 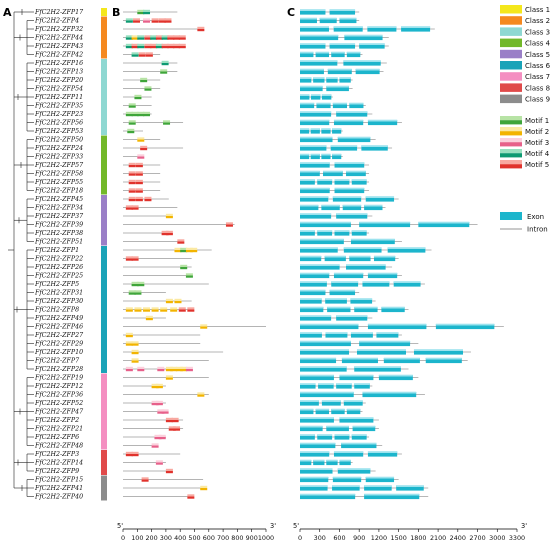 What do you see at coordinates (180, 538) in the screenshot?
I see `motif-axis-tick-label: 400` at bounding box center [180, 538].